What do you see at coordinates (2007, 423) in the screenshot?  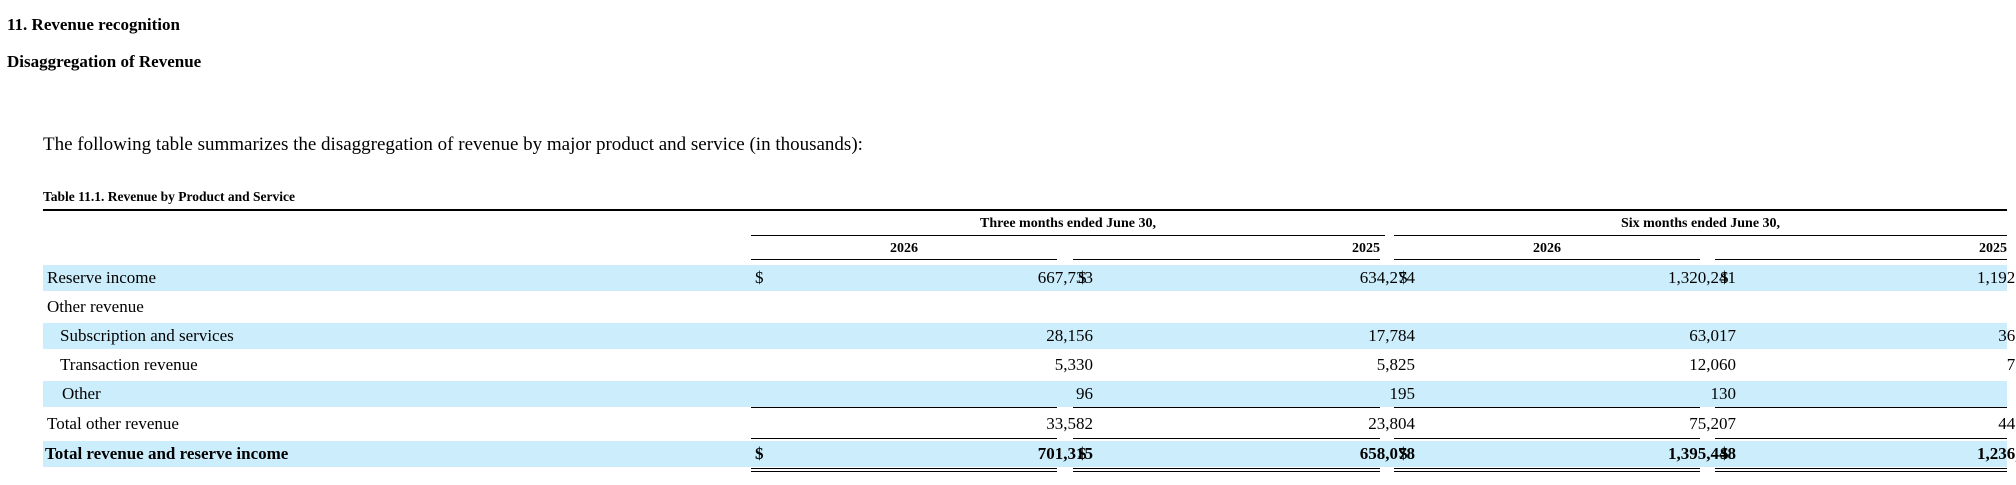 I see `value-ytd-2025: 44,466` at bounding box center [2007, 423].